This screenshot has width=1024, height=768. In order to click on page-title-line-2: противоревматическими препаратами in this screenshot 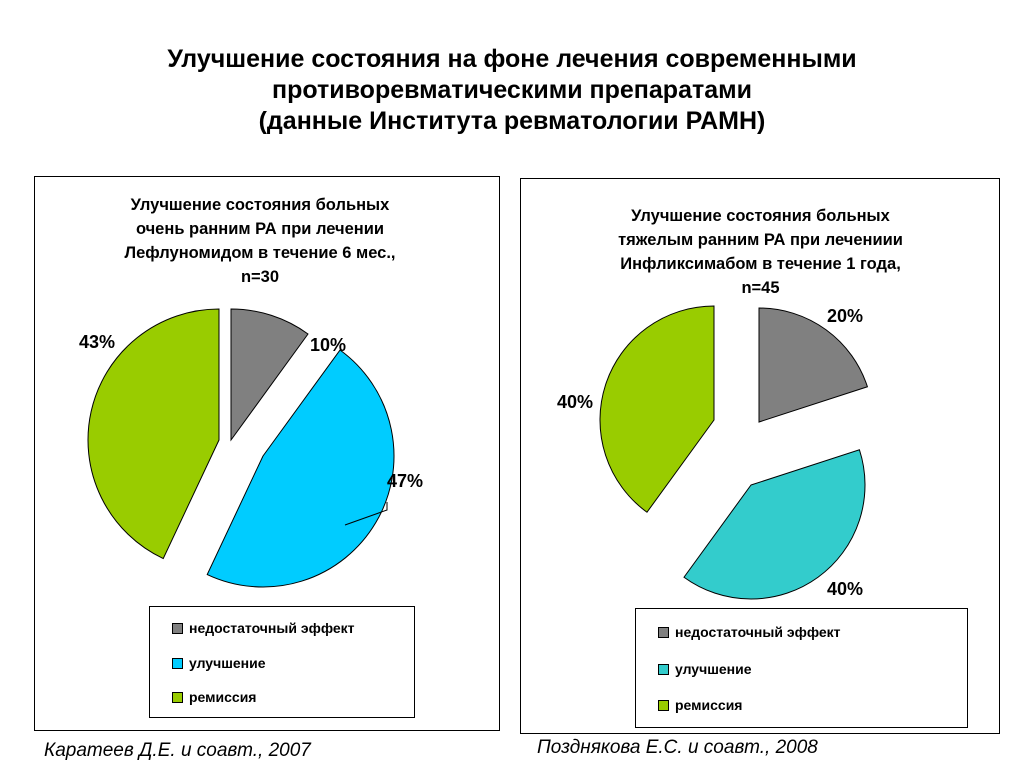, I will do `click(512, 90)`.